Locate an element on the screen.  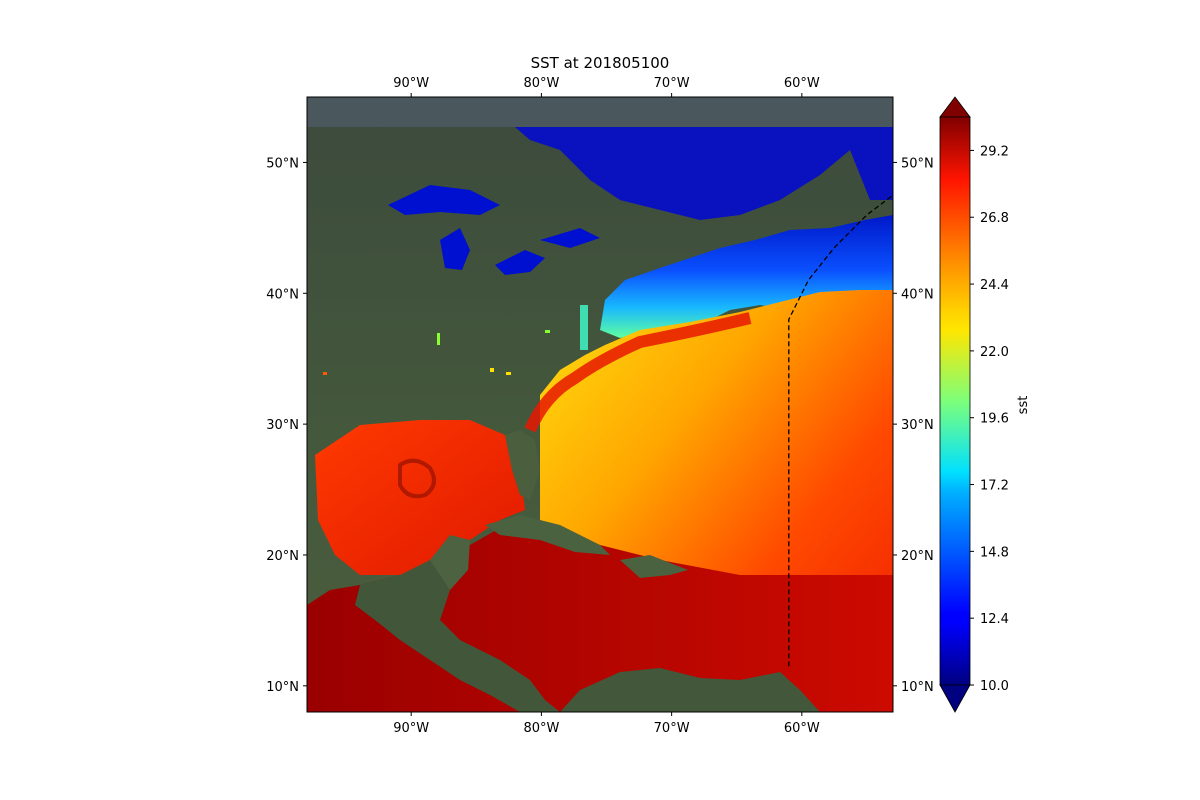
lat-ticks-right: 10°N 20°N 30°N 40°N 50°N is located at coordinates (913, 425).